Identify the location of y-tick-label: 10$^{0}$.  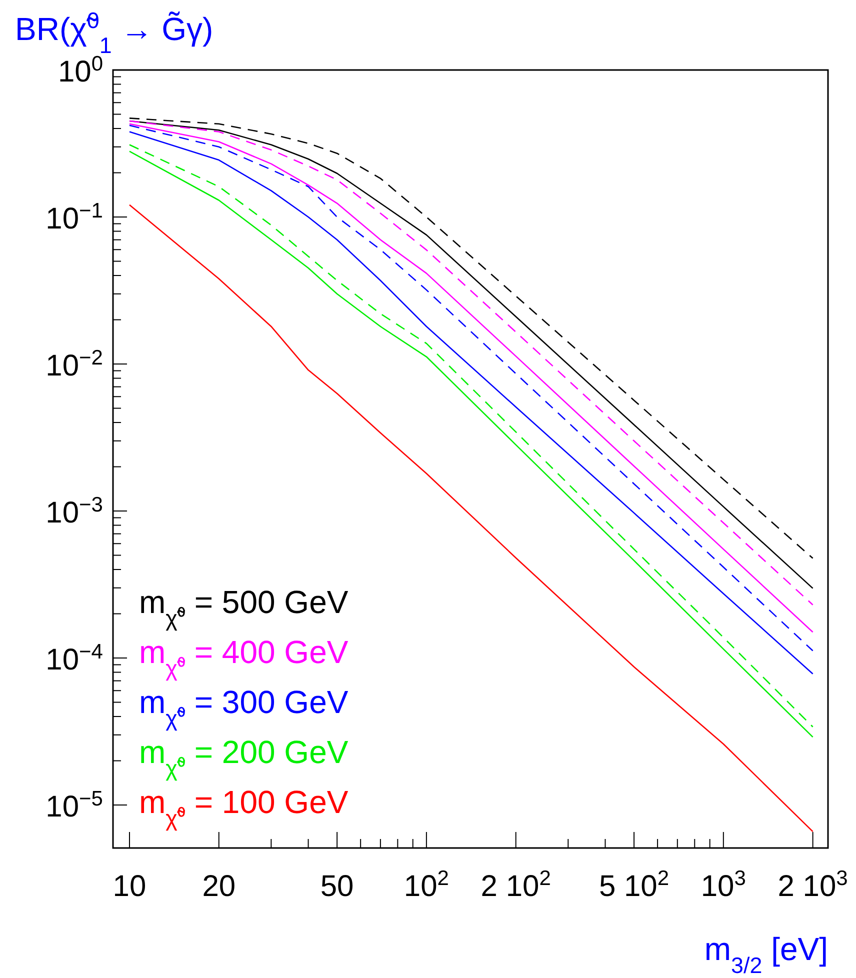
(80, 70).